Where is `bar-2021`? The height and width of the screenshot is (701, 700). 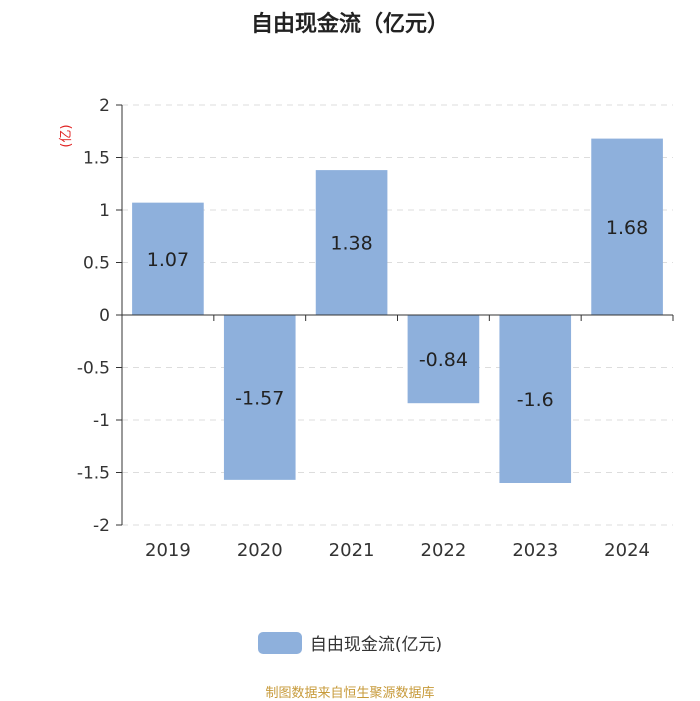
bar-2021 is located at coordinates (351, 242).